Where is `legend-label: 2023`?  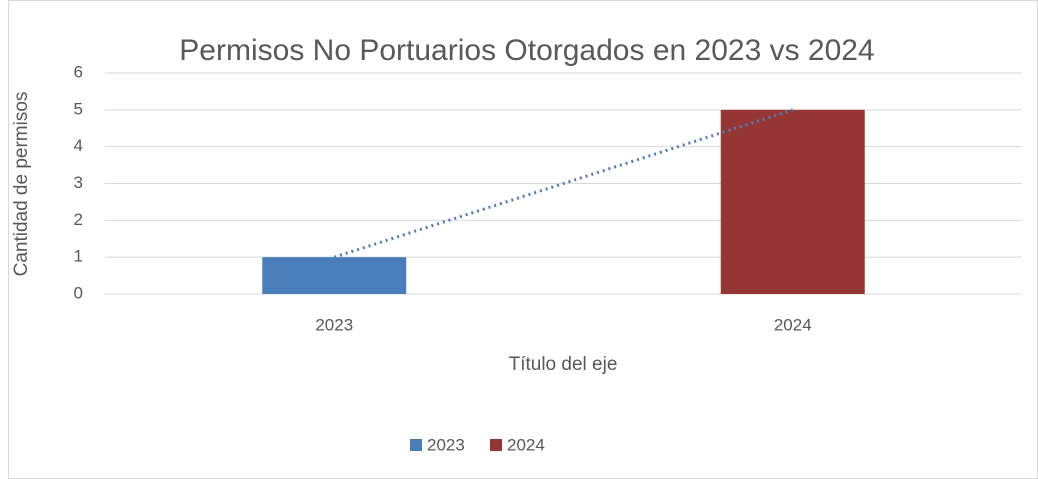
legend-label: 2023 is located at coordinates (446, 444).